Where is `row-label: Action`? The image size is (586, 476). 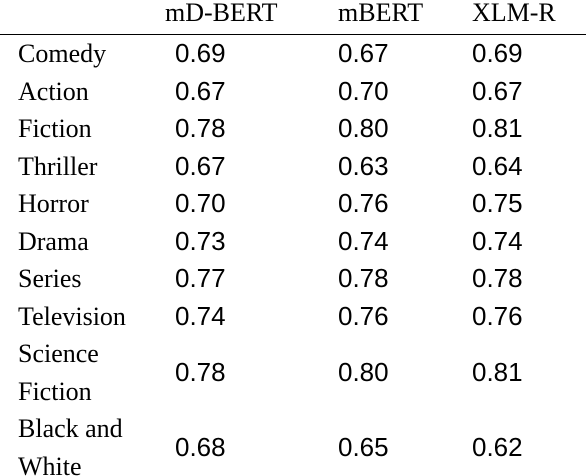 row-label: Action is located at coordinates (53, 91).